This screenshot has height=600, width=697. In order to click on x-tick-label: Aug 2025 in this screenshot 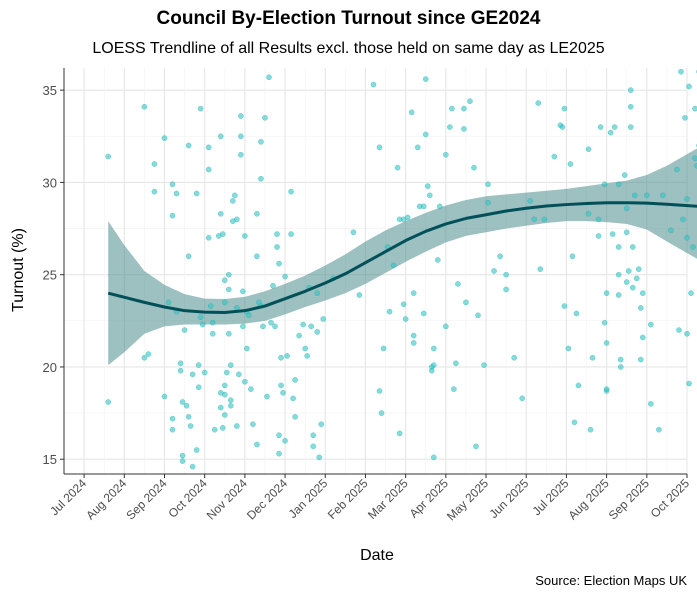, I will do `click(588, 499)`.